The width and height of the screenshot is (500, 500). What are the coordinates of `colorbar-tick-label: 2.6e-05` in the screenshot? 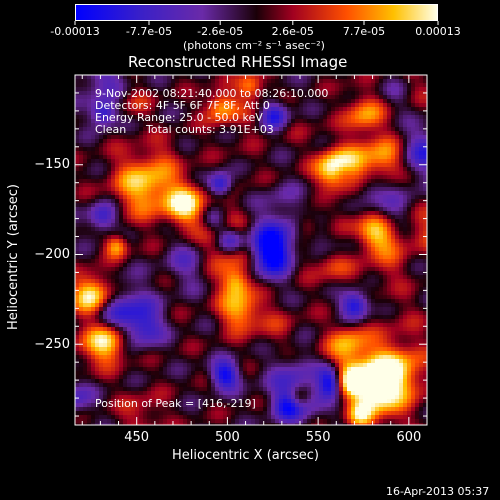 It's located at (292, 31).